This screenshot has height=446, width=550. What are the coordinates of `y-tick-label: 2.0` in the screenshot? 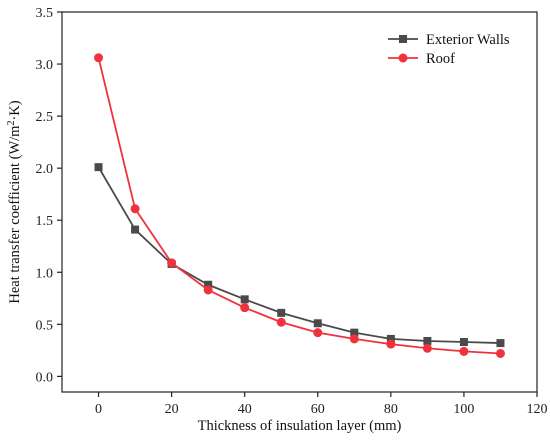 It's located at (45, 169).